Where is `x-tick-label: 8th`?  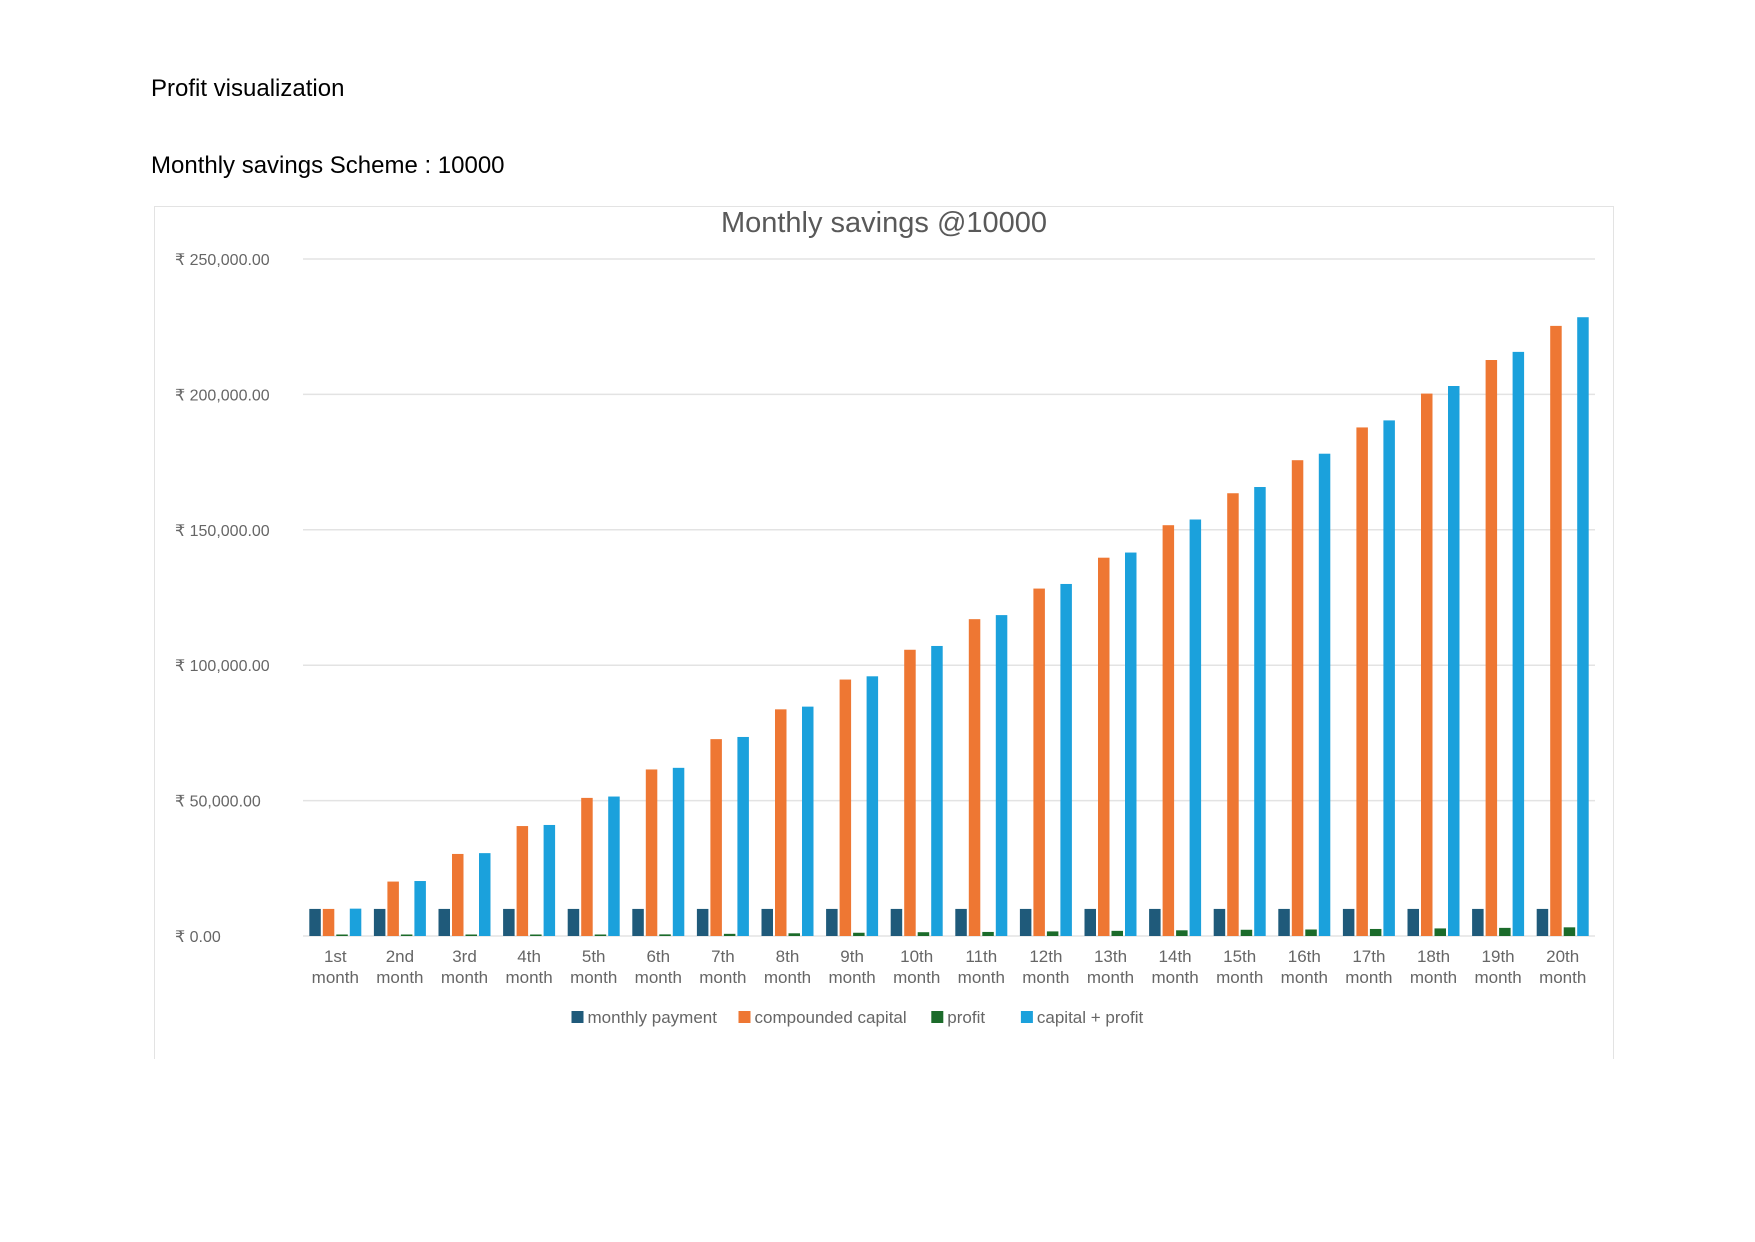 x-tick-label: 8th is located at coordinates (788, 956).